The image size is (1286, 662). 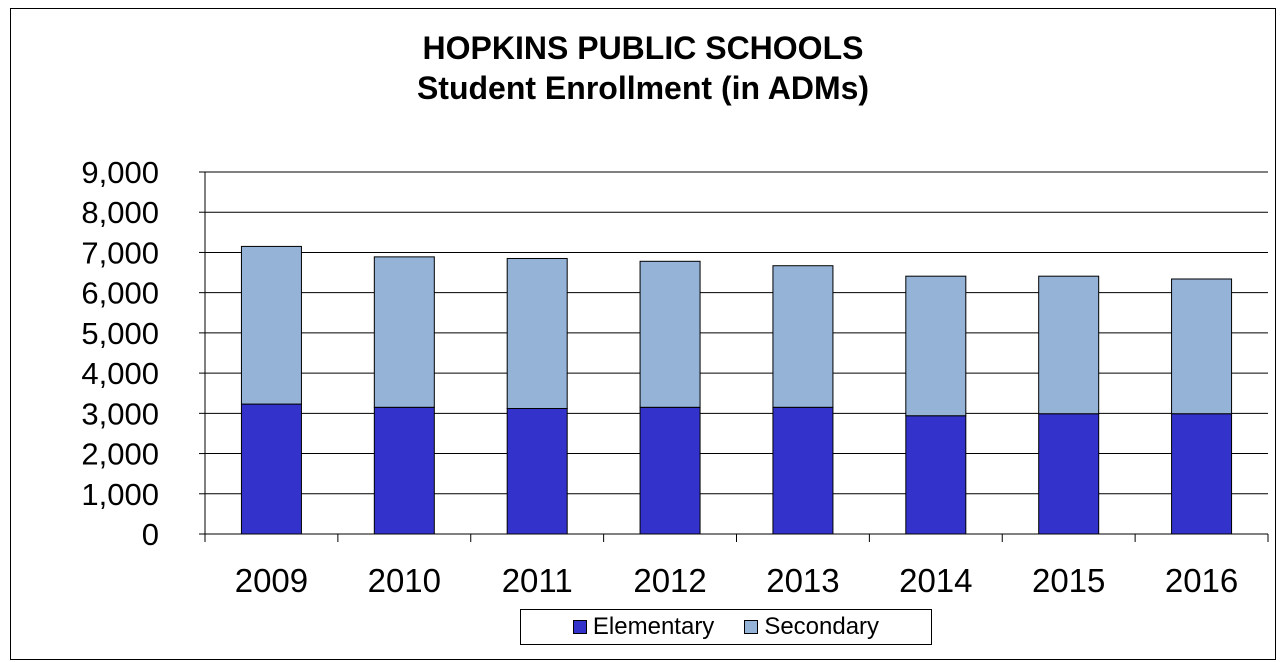 What do you see at coordinates (537, 471) in the screenshot?
I see `bar-elementary-2011` at bounding box center [537, 471].